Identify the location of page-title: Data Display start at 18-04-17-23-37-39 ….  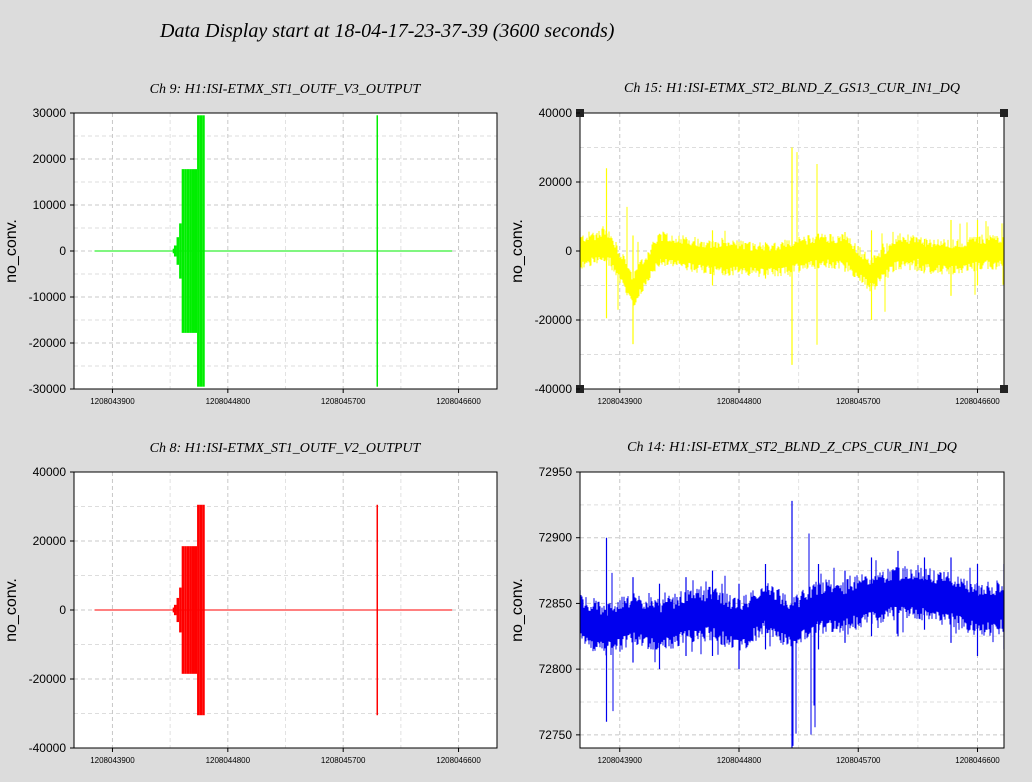
(387, 31).